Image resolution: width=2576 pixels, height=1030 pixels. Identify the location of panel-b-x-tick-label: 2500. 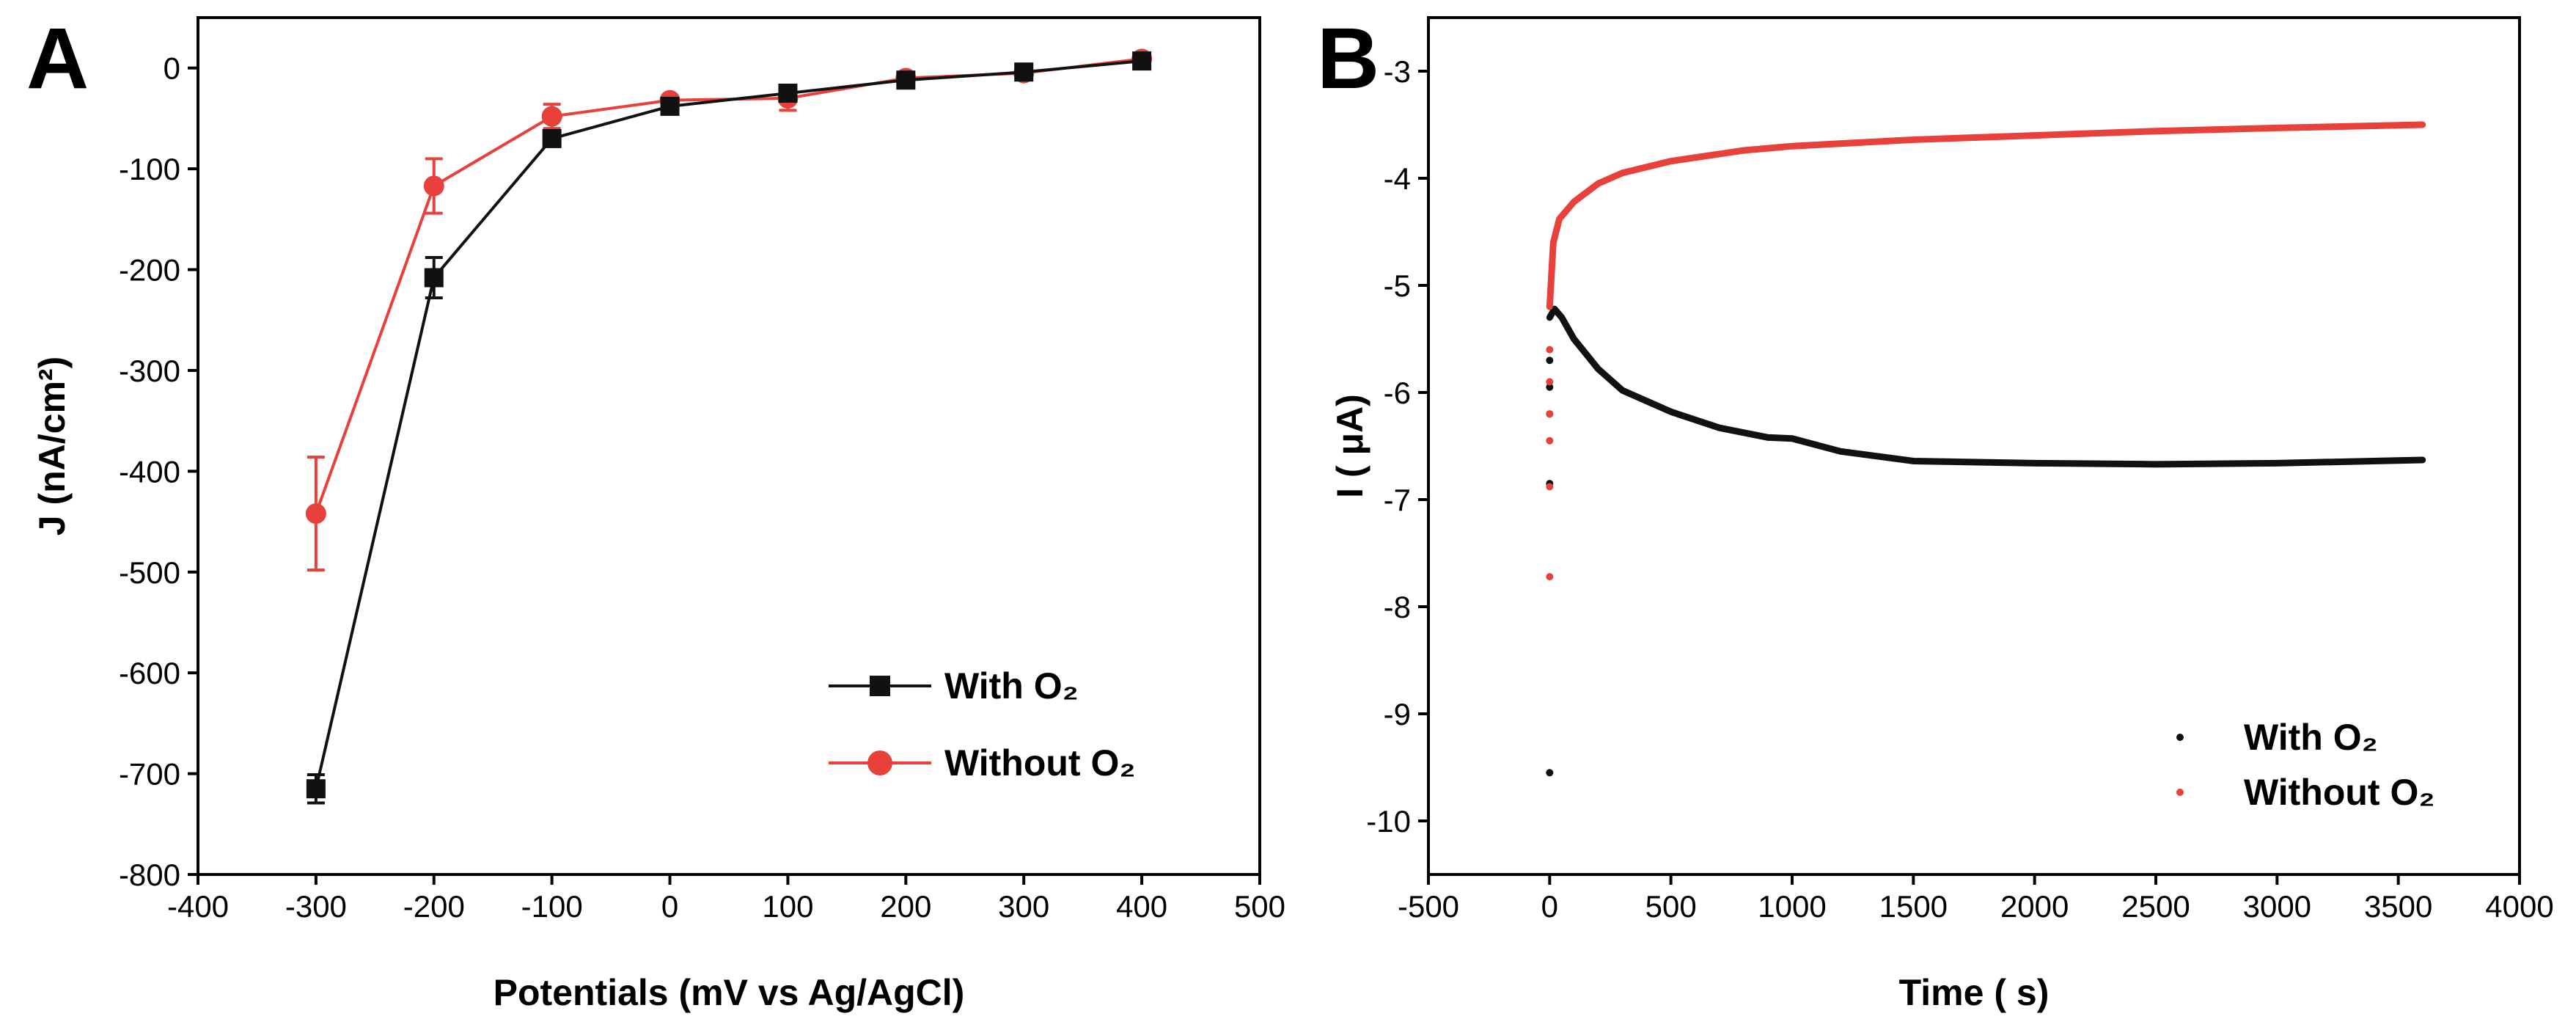
(2155, 906).